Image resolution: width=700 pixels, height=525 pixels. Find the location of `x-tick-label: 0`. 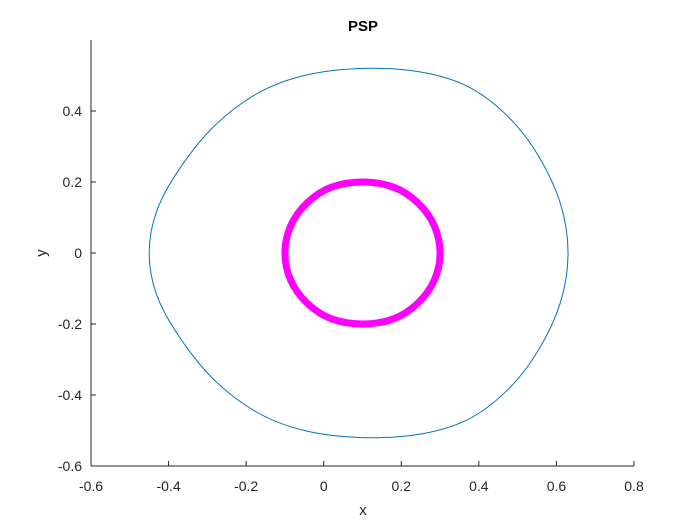

x-tick-label: 0 is located at coordinates (324, 486).